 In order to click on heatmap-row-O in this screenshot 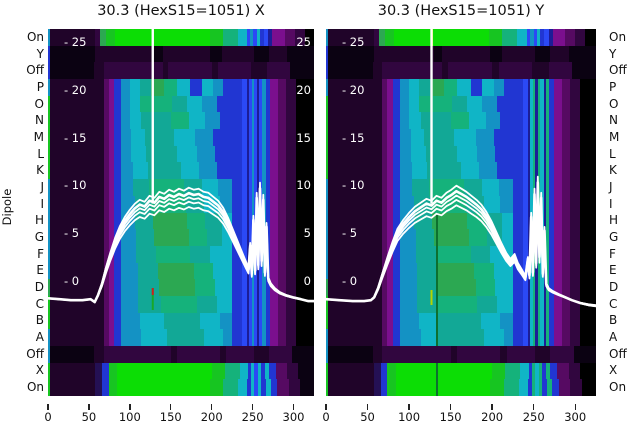, I will do `click(181, 104)`.